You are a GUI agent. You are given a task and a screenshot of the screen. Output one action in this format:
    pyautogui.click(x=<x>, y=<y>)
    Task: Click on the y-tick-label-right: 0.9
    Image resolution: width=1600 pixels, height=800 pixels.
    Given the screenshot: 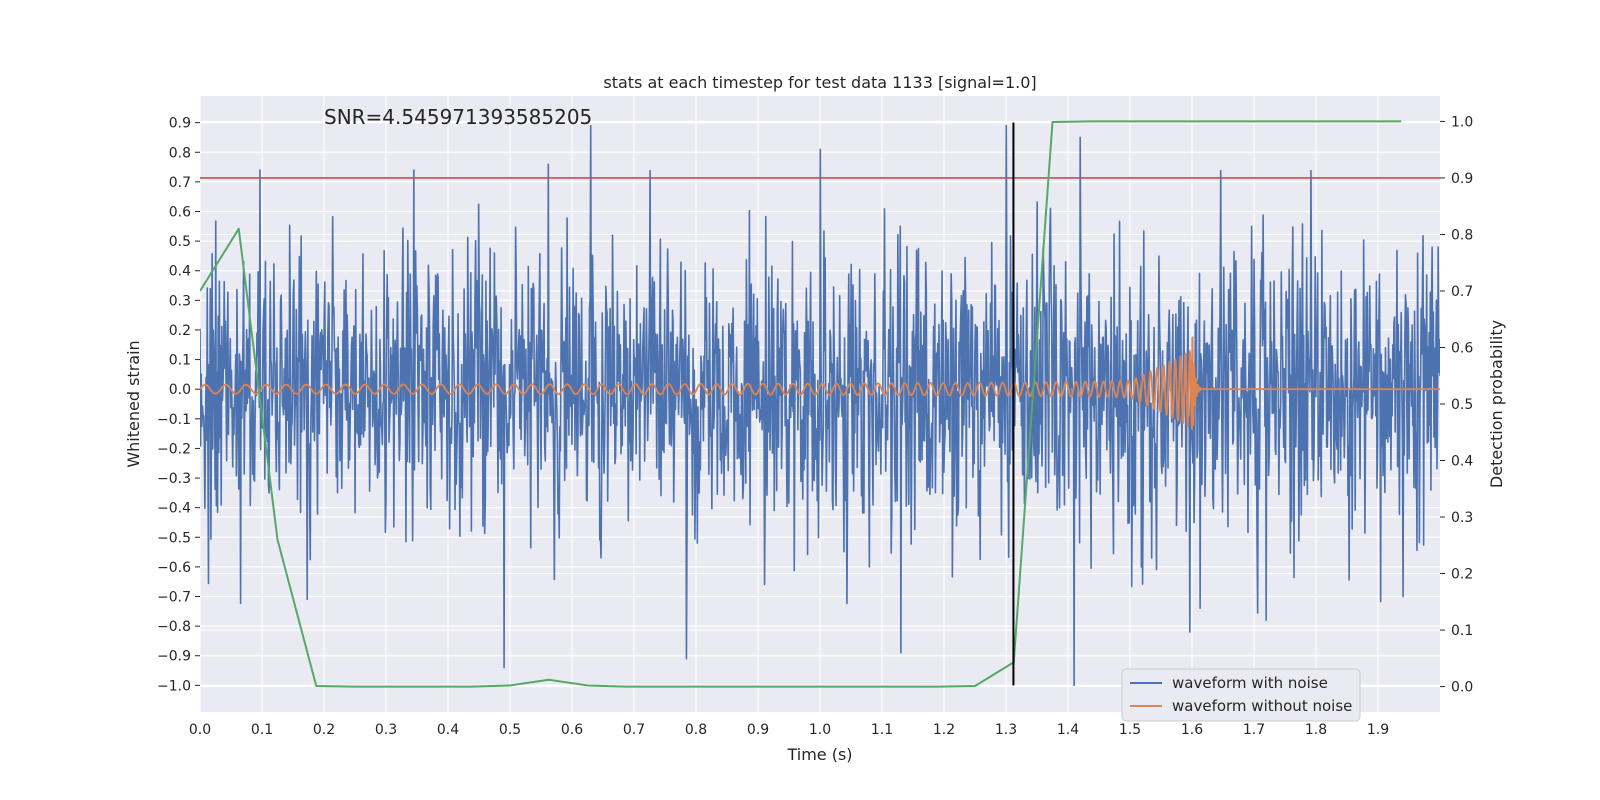 What is the action you would take?
    pyautogui.click(x=1462, y=179)
    